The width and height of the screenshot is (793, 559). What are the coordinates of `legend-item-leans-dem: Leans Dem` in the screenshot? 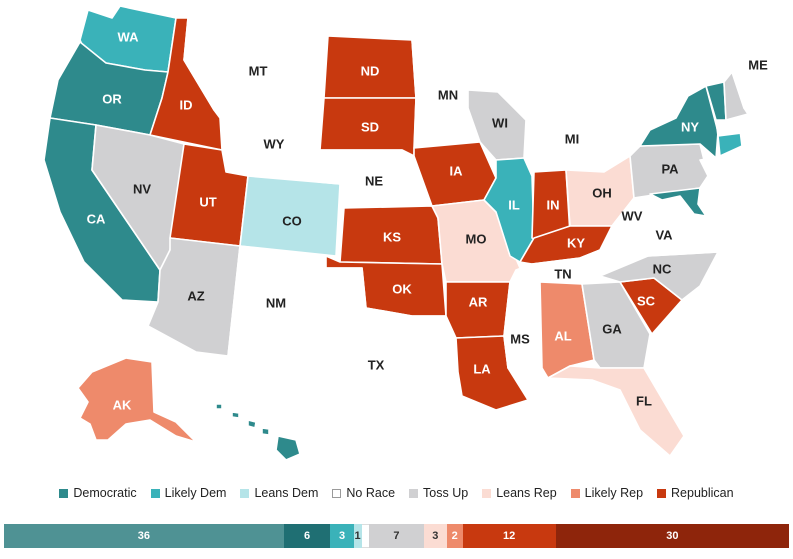 It's located at (279, 493).